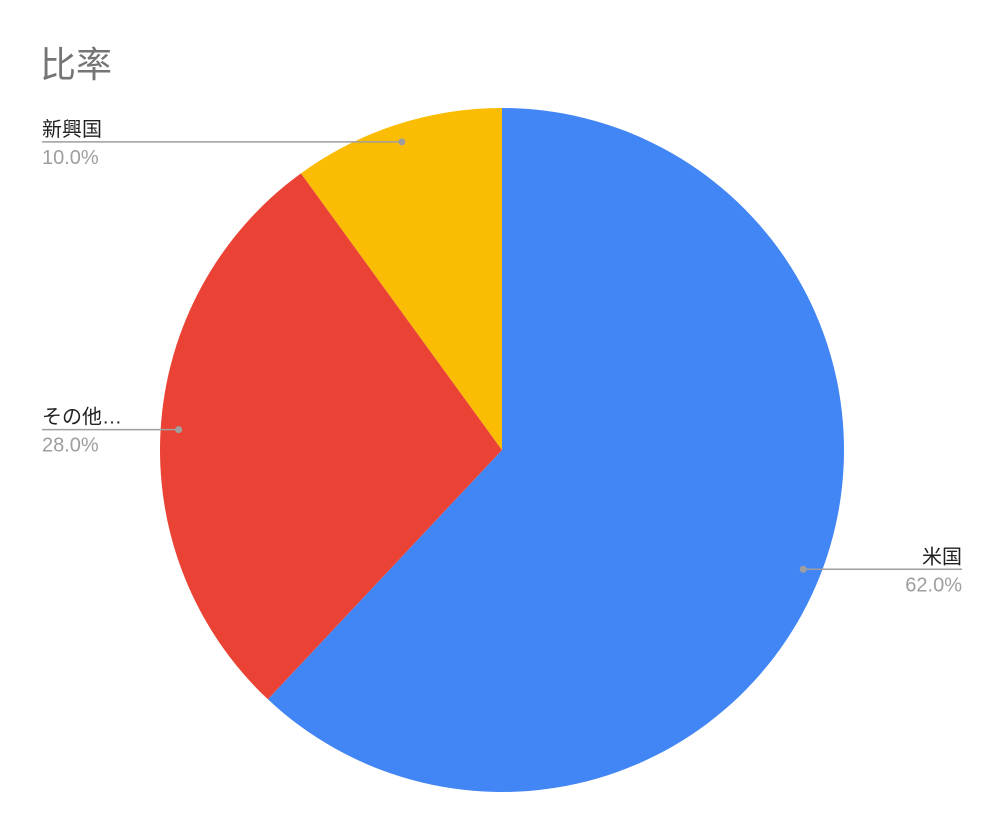  Describe the element at coordinates (942, 556) in the screenshot. I see `slice-label: 米国` at that location.